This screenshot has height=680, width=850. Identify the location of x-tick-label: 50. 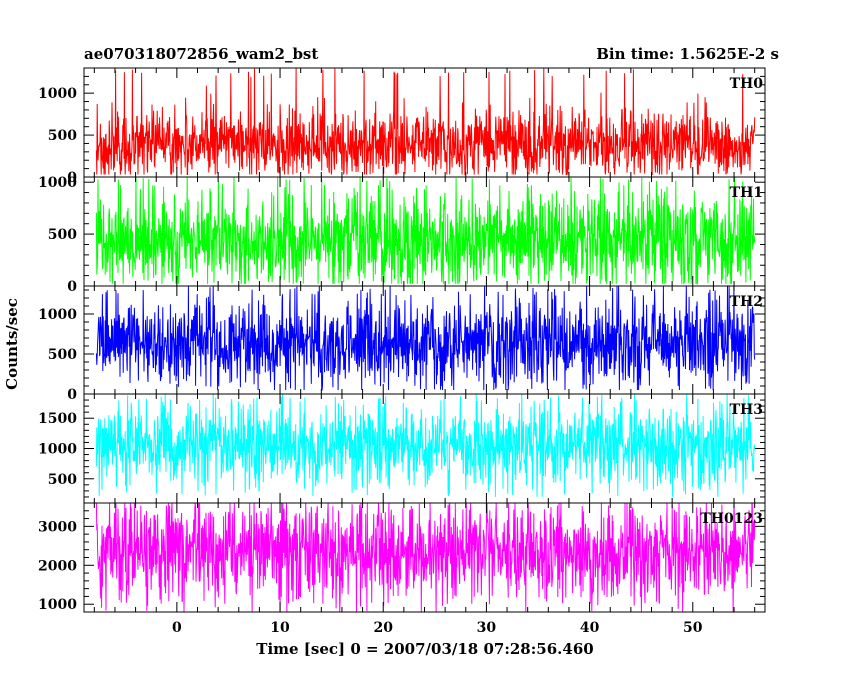
(693, 628).